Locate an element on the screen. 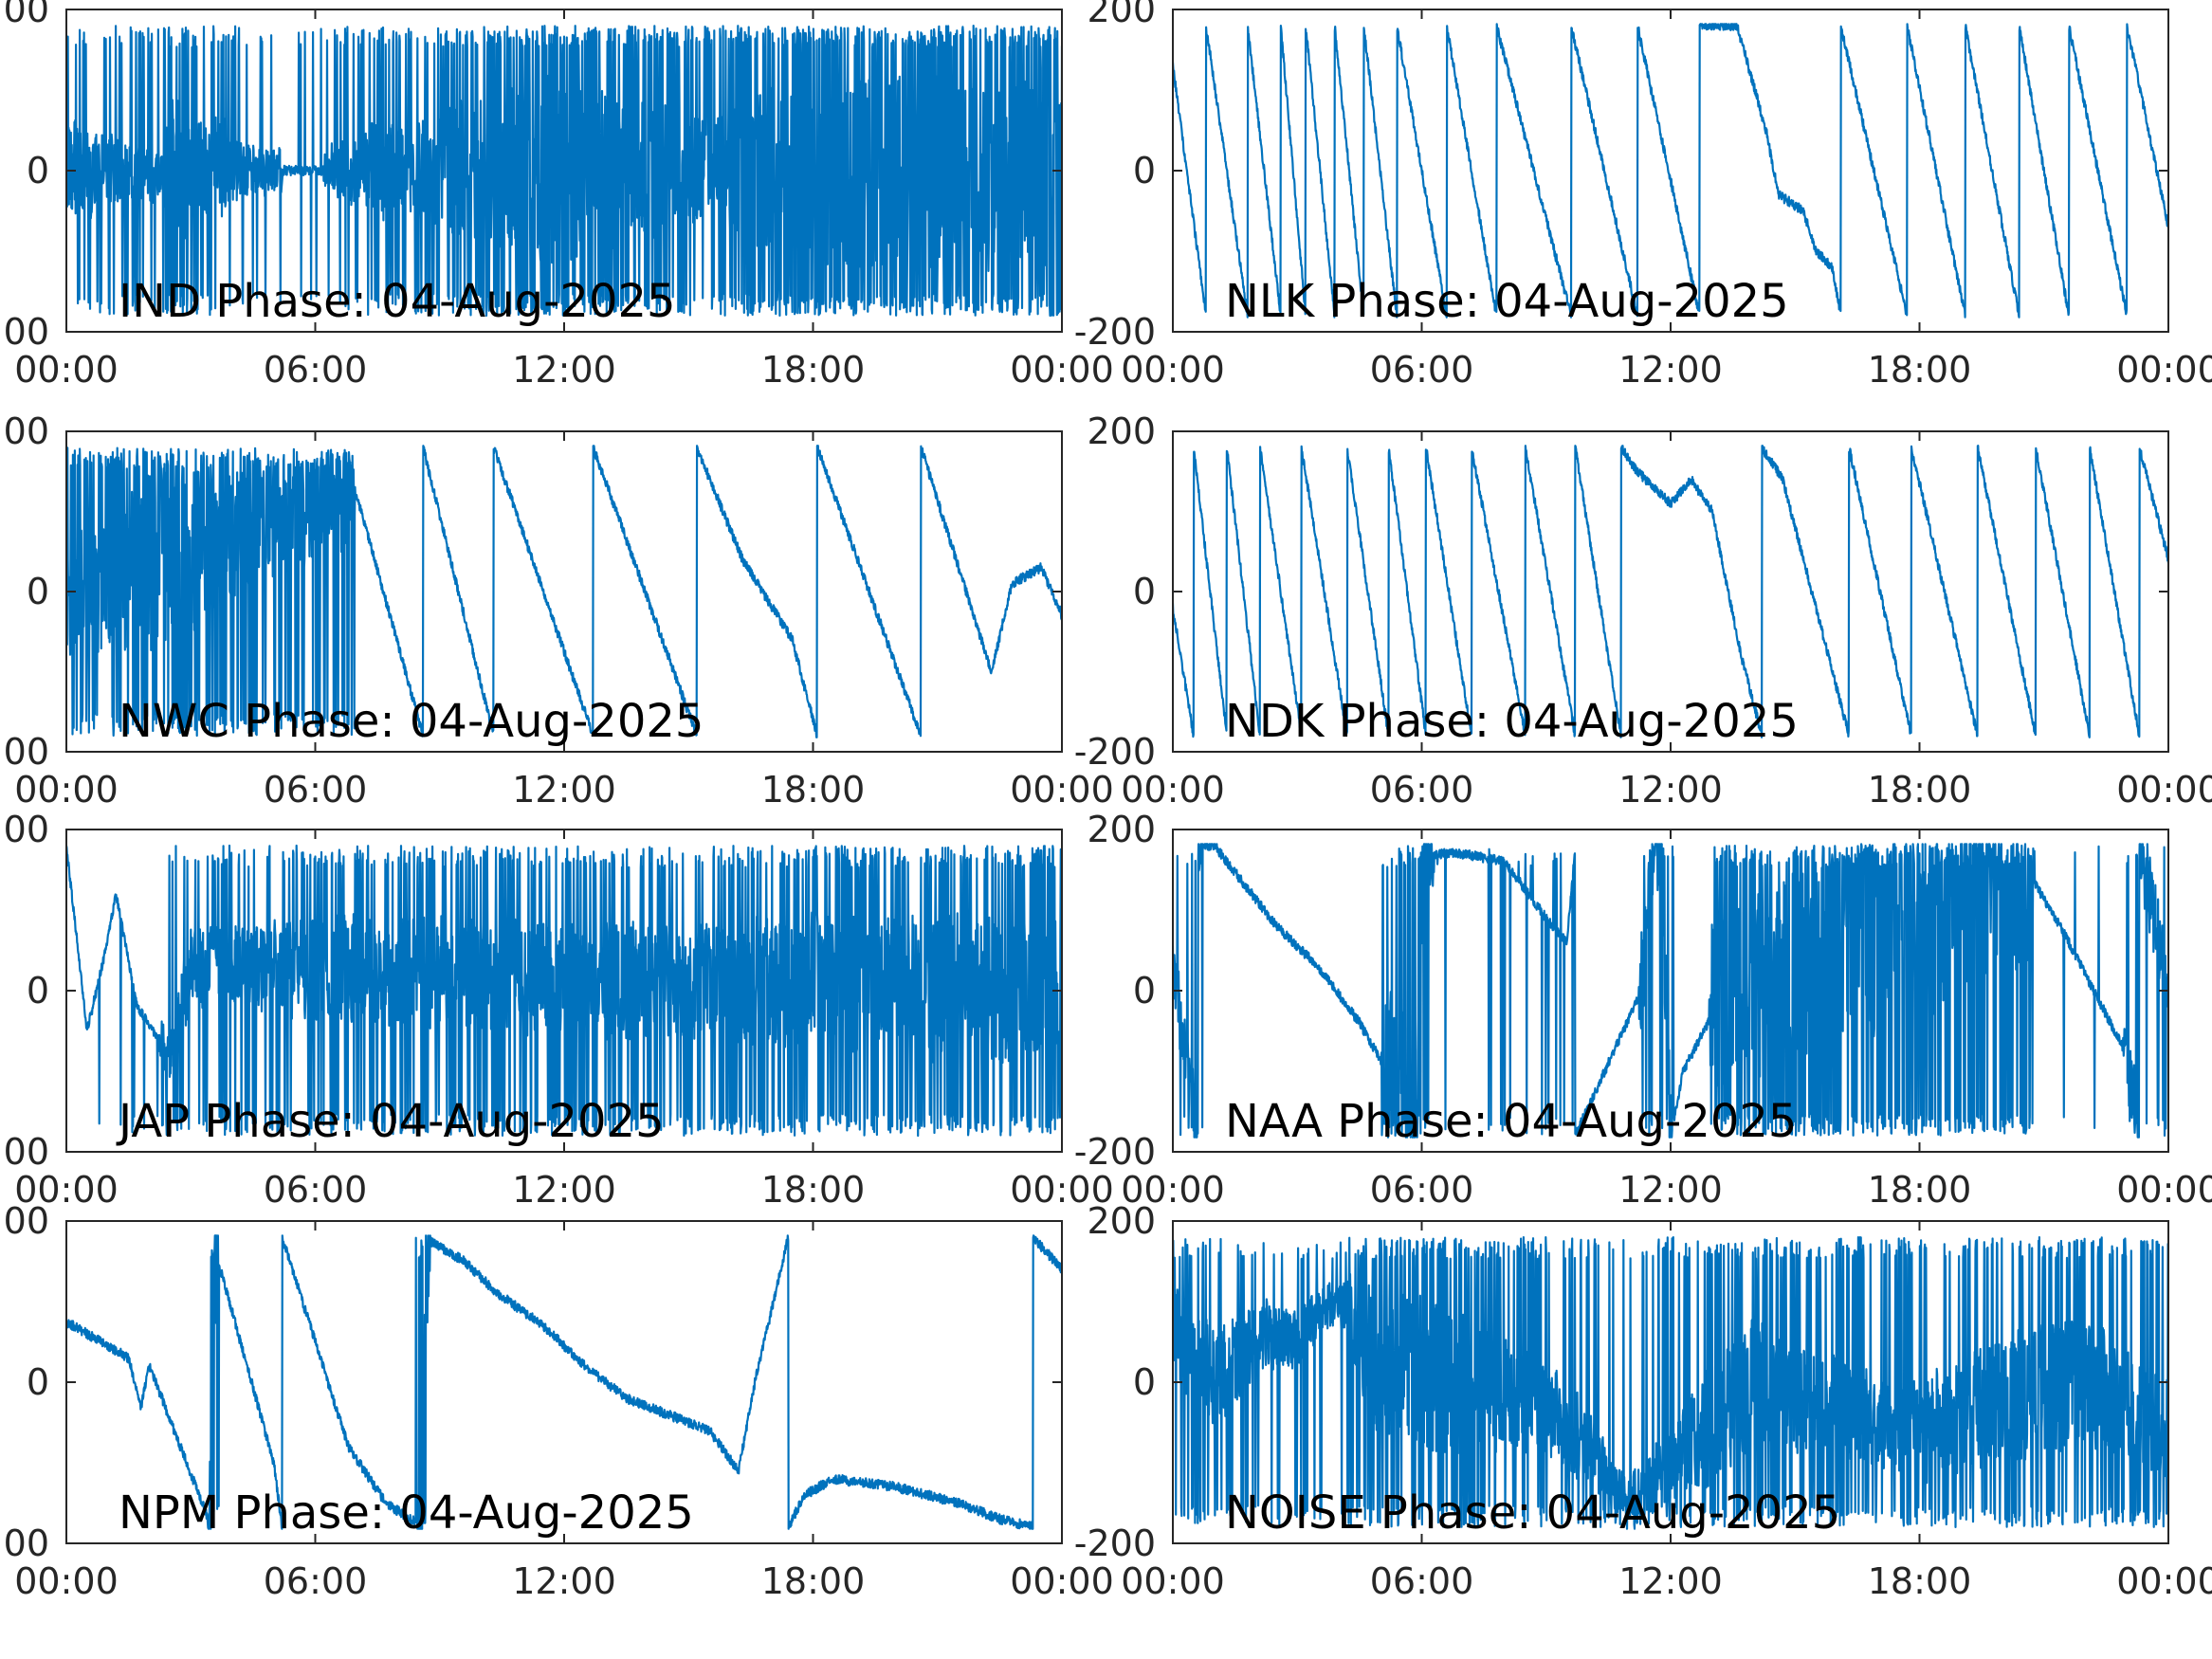 This screenshot has height=1659, width=2212. panel-title: IND Phase: 04-Aug-2025 is located at coordinates (397, 301).